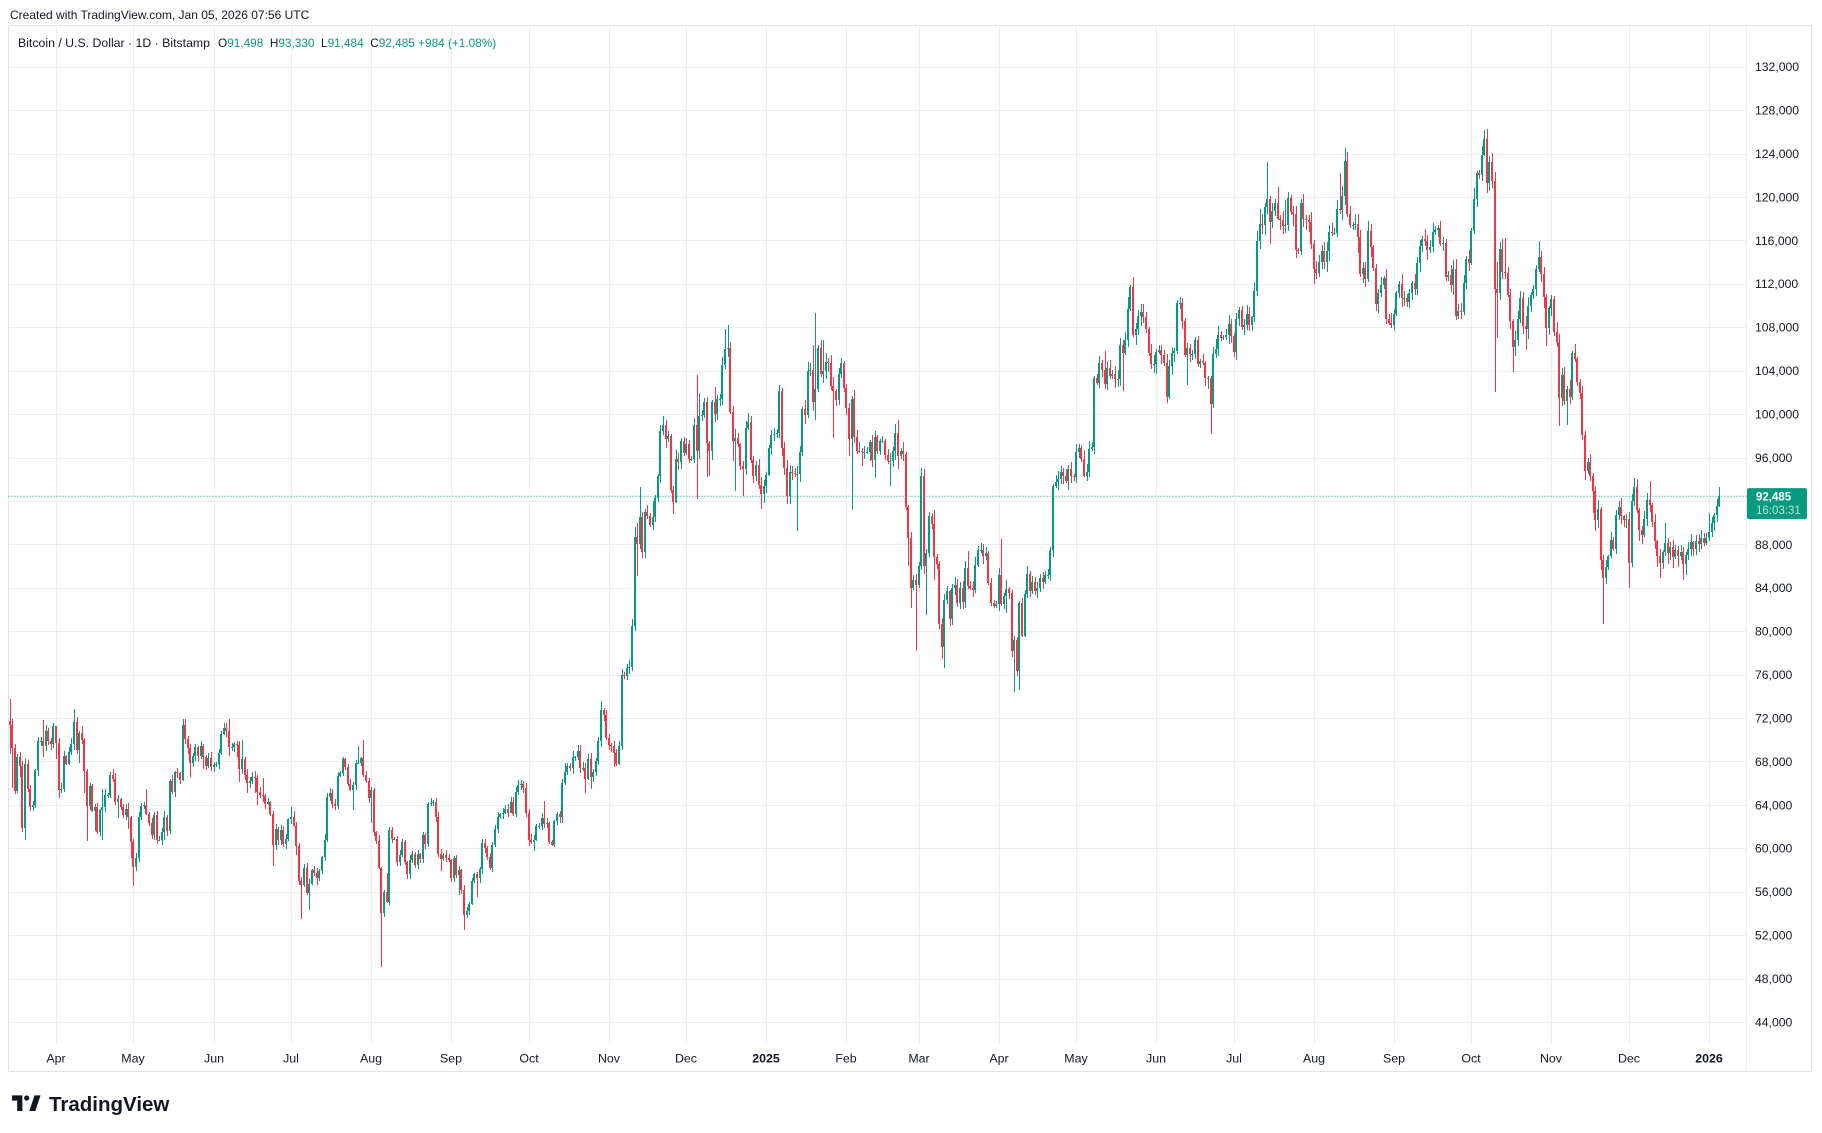 This screenshot has height=1133, width=1822. Describe the element at coordinates (845, 1059) in the screenshot. I see `svg-text: Feb` at that location.